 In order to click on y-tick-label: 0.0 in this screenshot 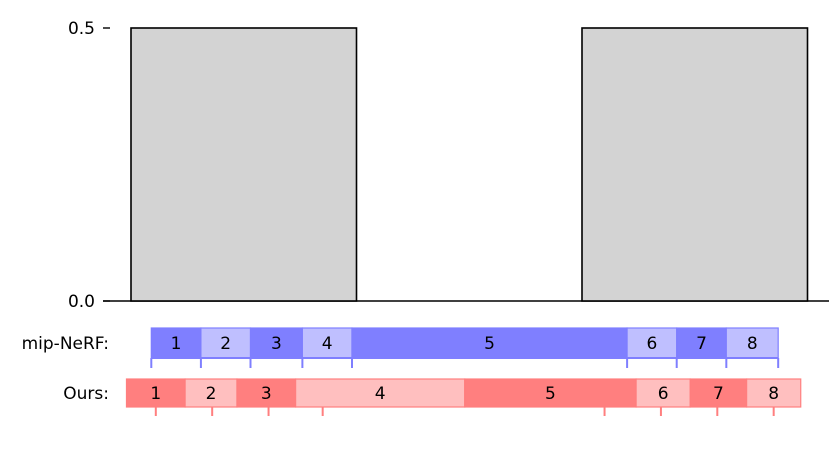, I will do `click(81, 302)`.